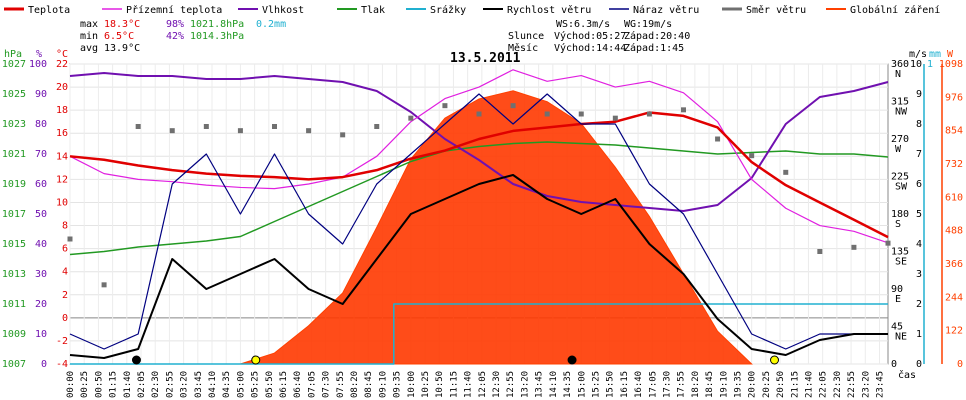  What do you see at coordinates (62, 202) in the screenshot?
I see `temp-tick-label: 10` at bounding box center [62, 202].